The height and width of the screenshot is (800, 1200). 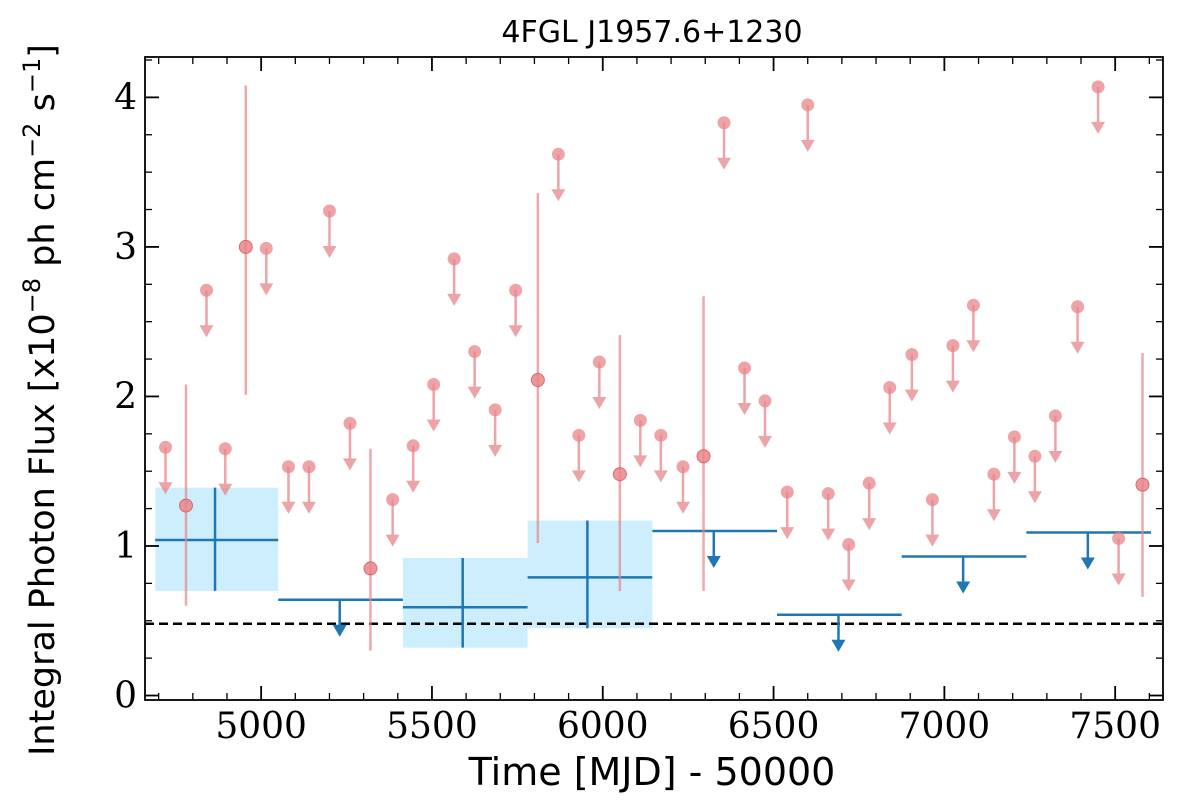 What do you see at coordinates (603, 726) in the screenshot?
I see `x-tick-label: 6000` at bounding box center [603, 726].